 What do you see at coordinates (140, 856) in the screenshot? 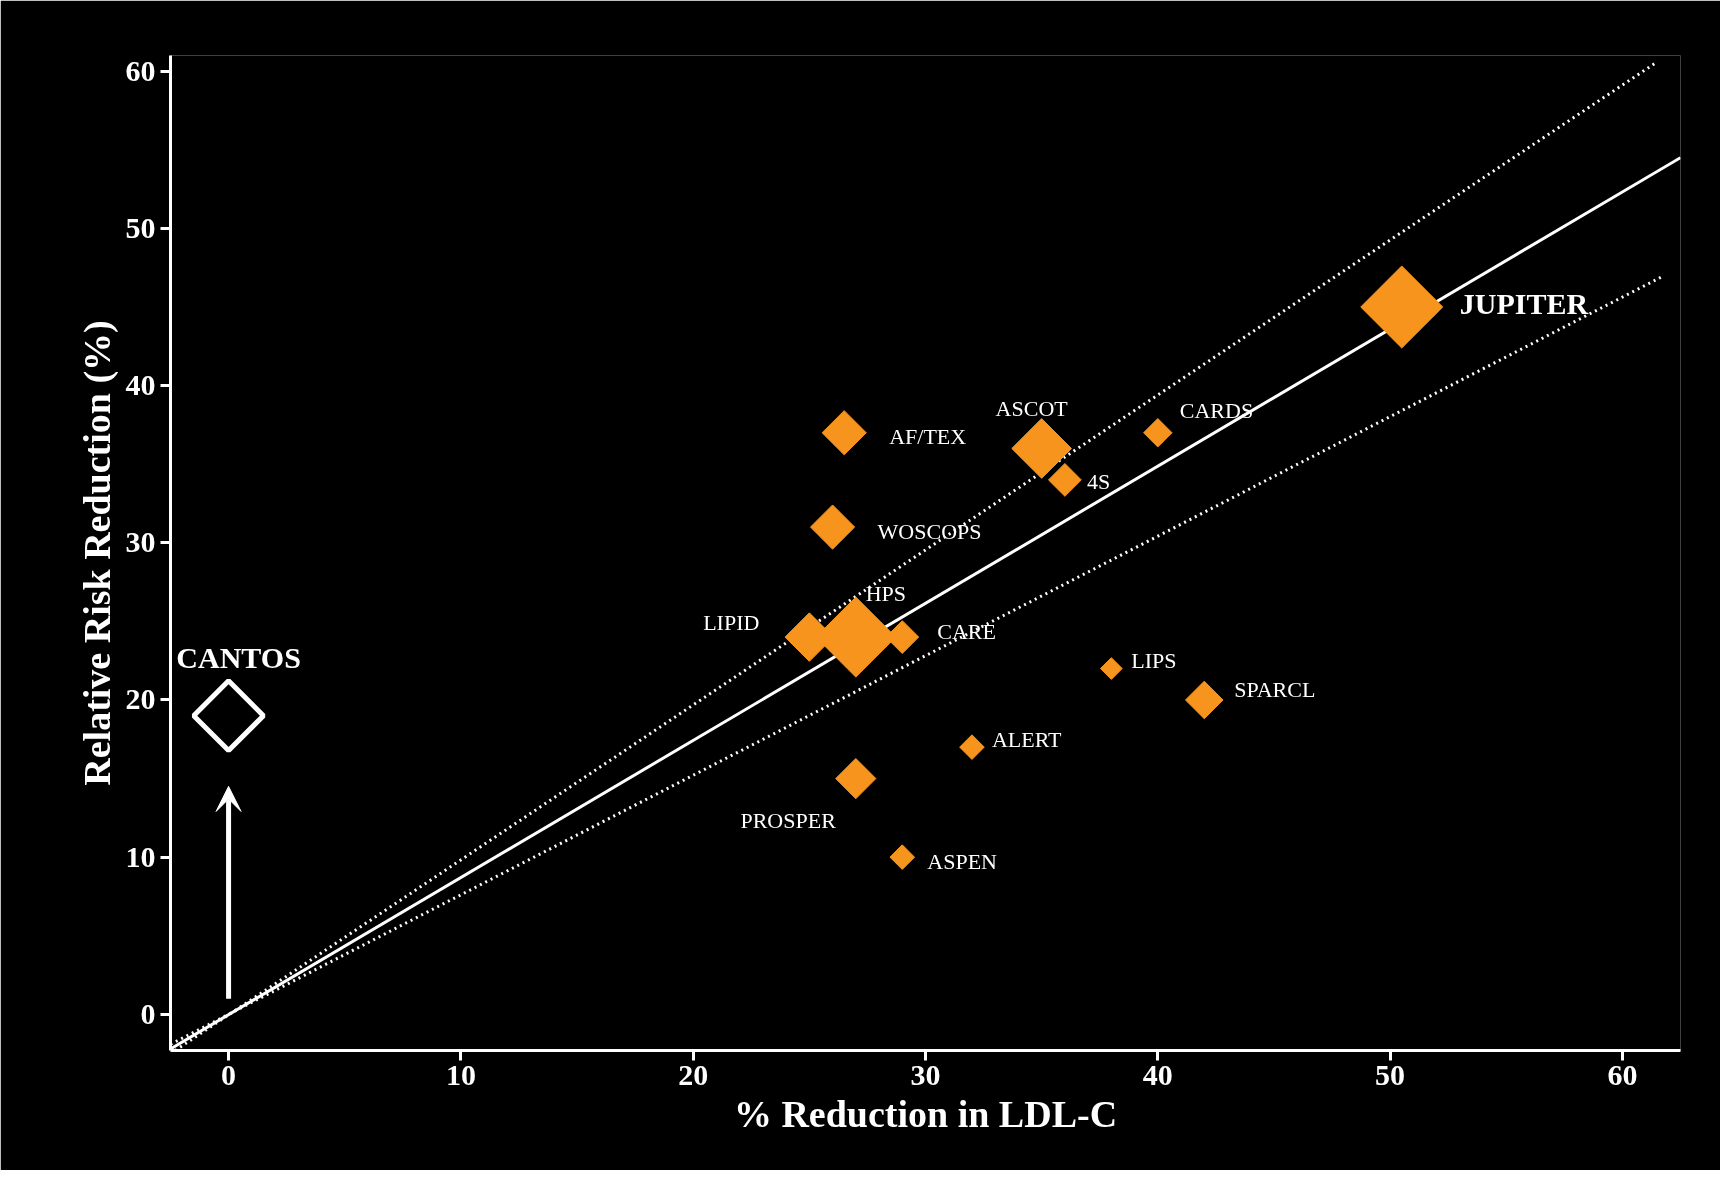
I see `y-tick-label: 10` at bounding box center [140, 856].